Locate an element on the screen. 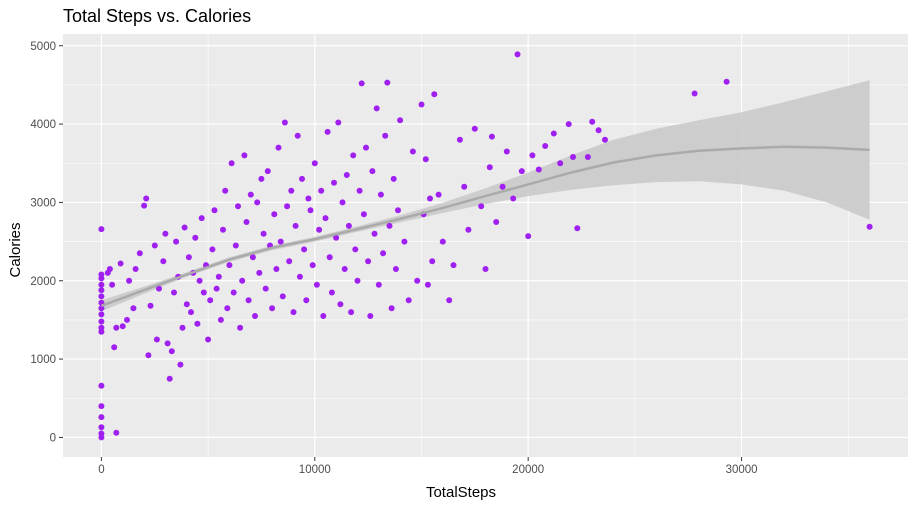  y-tick-label: 2000 is located at coordinates (43, 282).